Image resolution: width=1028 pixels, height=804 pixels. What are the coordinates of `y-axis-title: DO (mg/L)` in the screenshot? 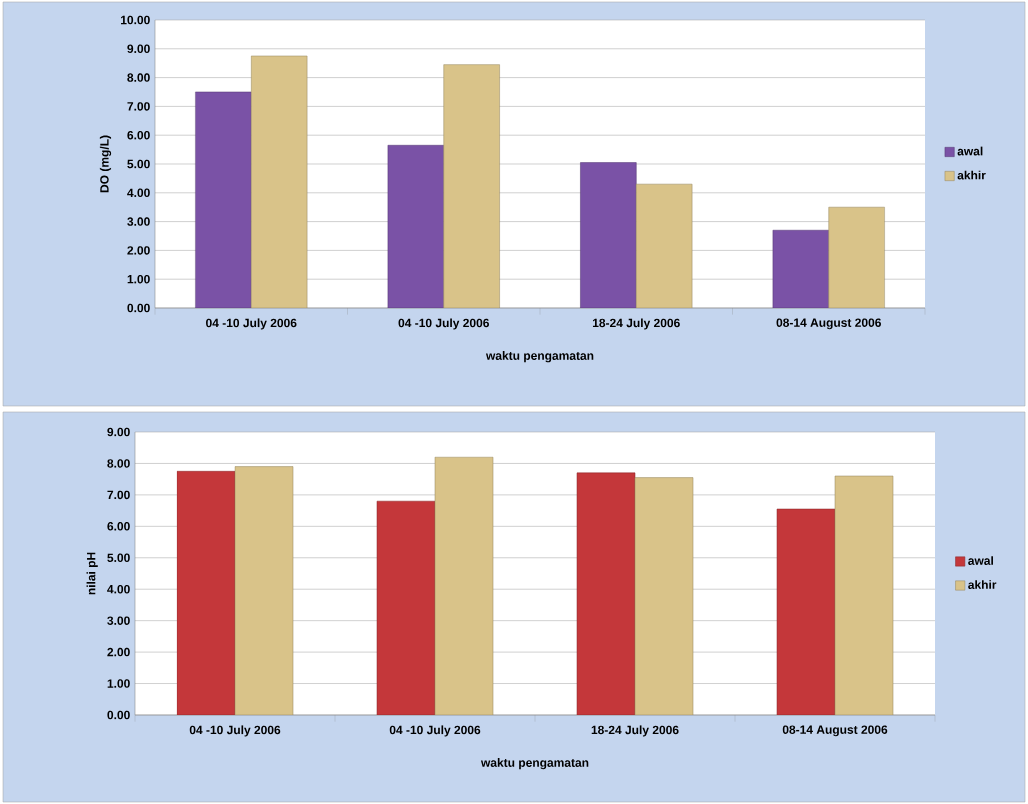 It's located at (105, 164).